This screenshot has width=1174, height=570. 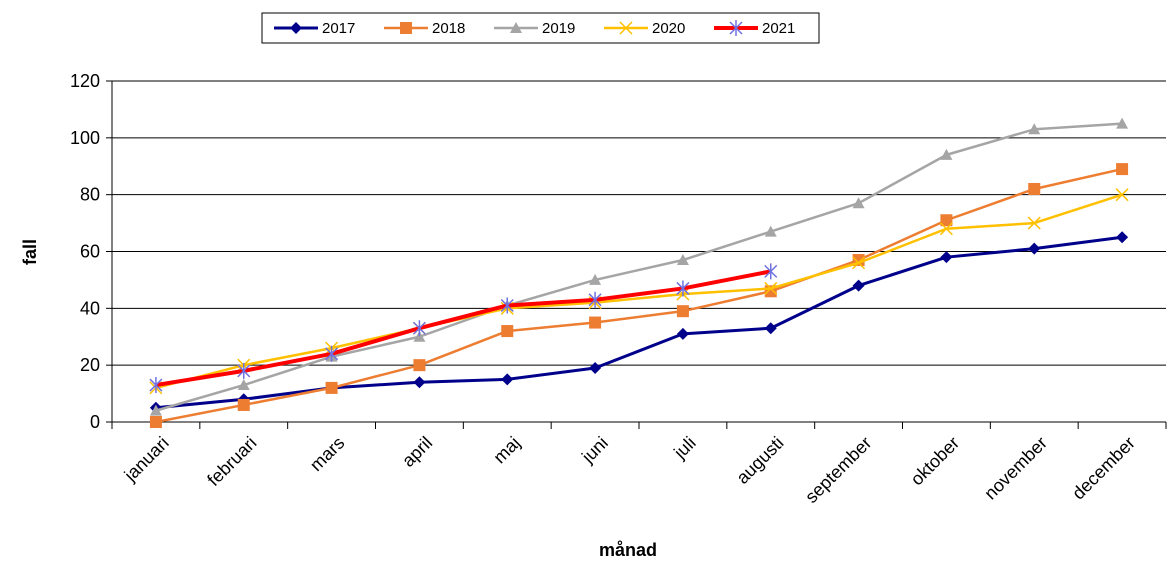 I want to click on y-tick-label: 80, so click(x=90, y=195).